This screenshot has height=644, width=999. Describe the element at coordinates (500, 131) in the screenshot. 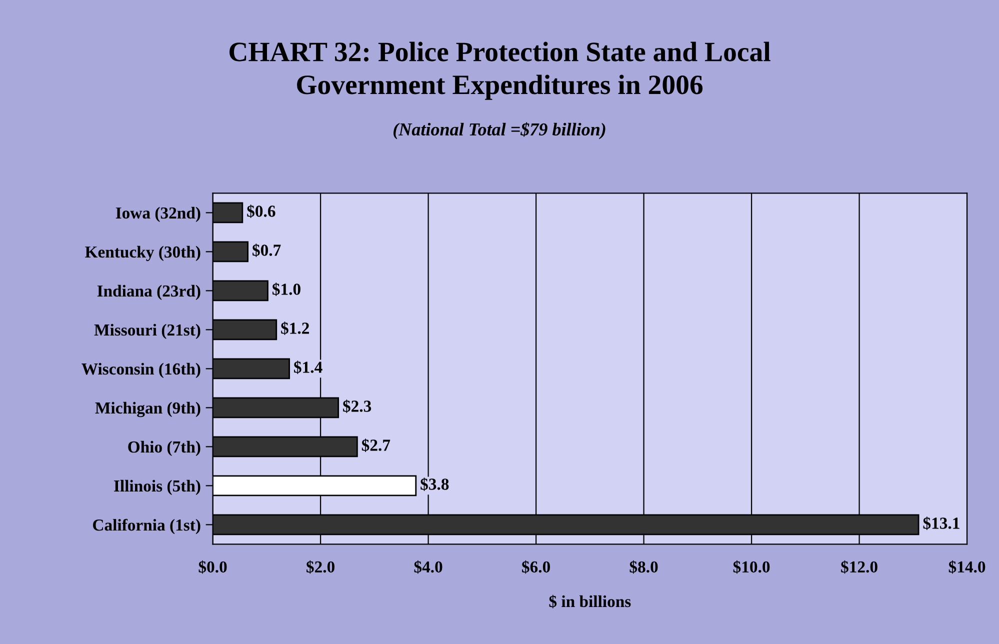

I see `chart-subtitle: (National Total =$79 billion)` at that location.